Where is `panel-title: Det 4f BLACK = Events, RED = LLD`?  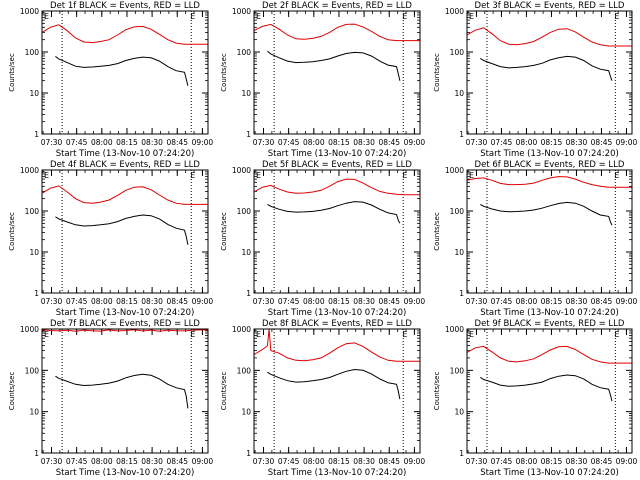 panel-title: Det 4f BLACK = Events, RED = LLD is located at coordinates (125, 165).